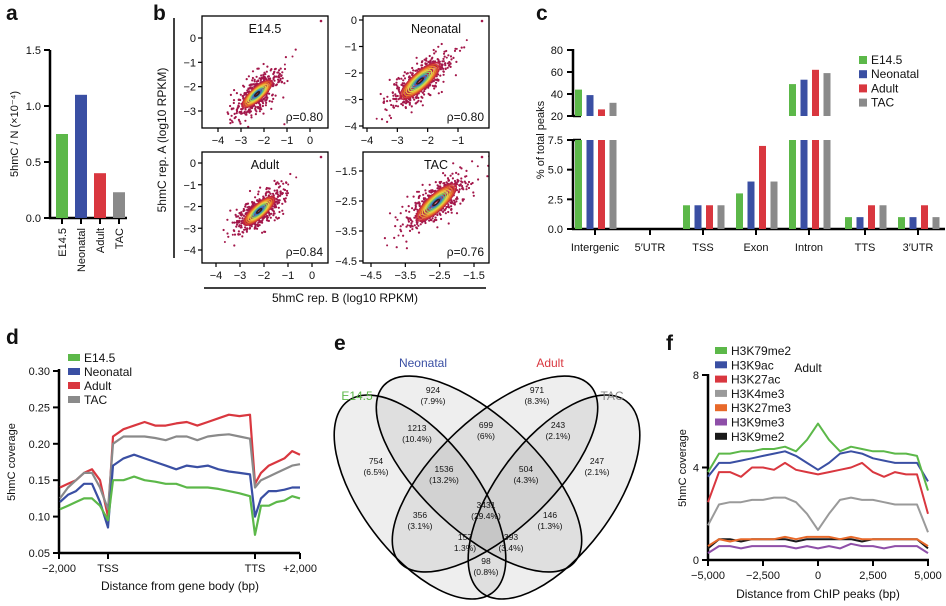 Image resolution: width=946 pixels, height=606 pixels. Describe the element at coordinates (885, 88) in the screenshot. I see `c-legend-label: Adult` at that location.